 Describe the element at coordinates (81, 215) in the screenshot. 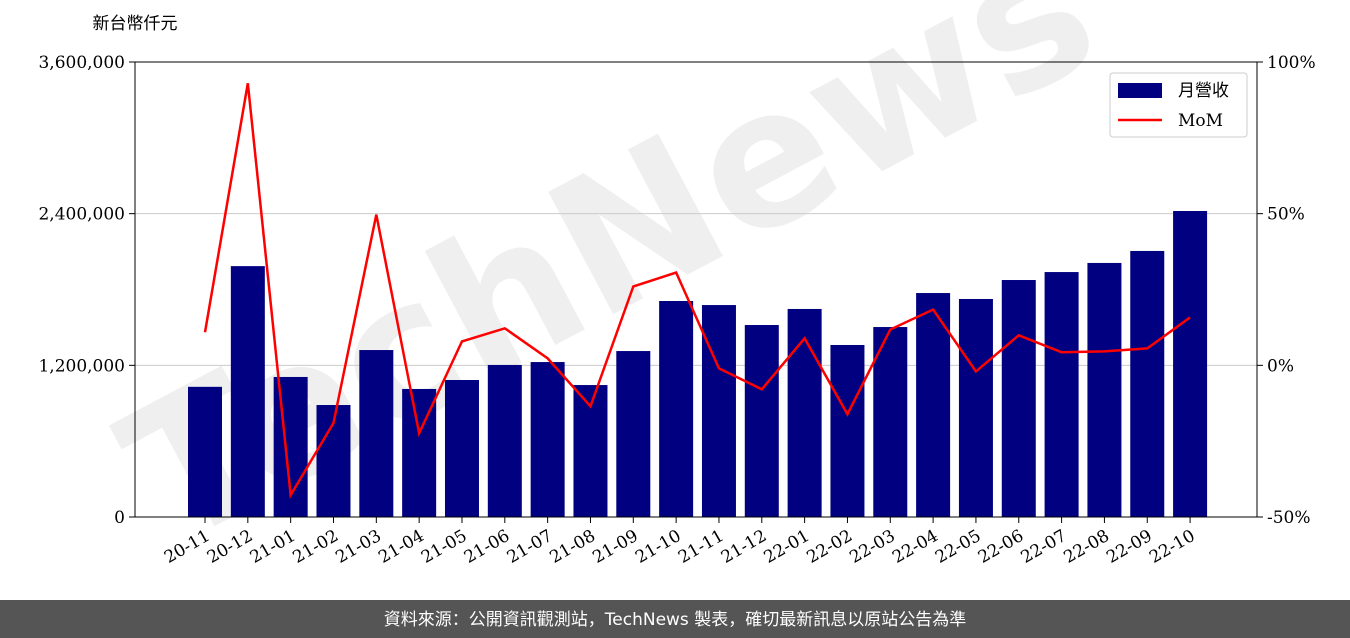

I see `y-tick-label: 2,400,000` at that location.